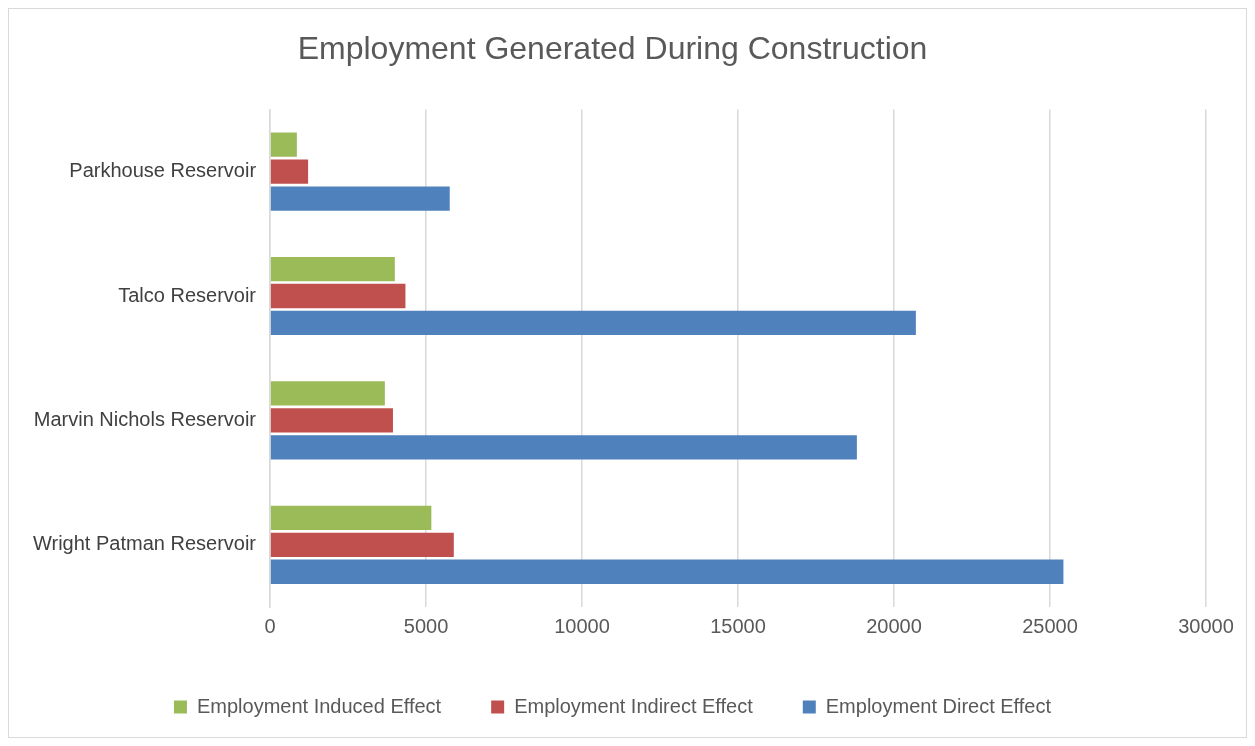 The height and width of the screenshot is (746, 1255). I want to click on chart-title: Employment Generated During Construction, so click(612, 48).